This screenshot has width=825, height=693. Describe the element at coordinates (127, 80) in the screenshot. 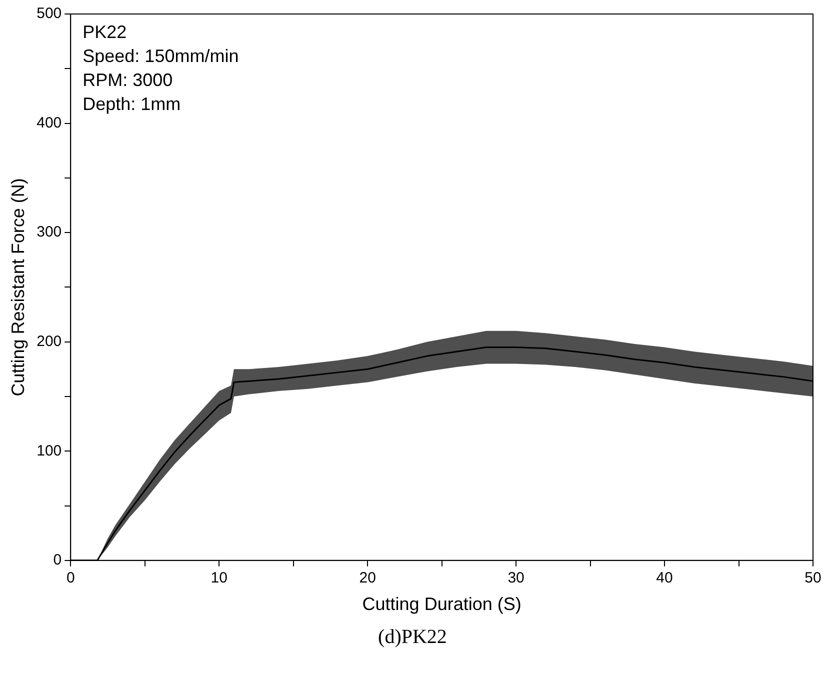

I see `annotation: RPM: 3000` at that location.